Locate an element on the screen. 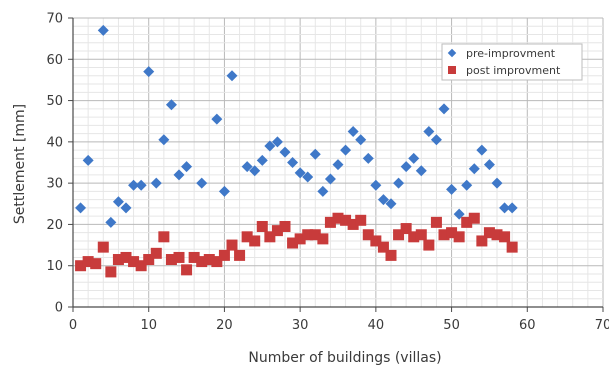 Image resolution: width=609 pixels, height=372 pixels. legend-label-post-improvment: post improvment is located at coordinates (513, 70).